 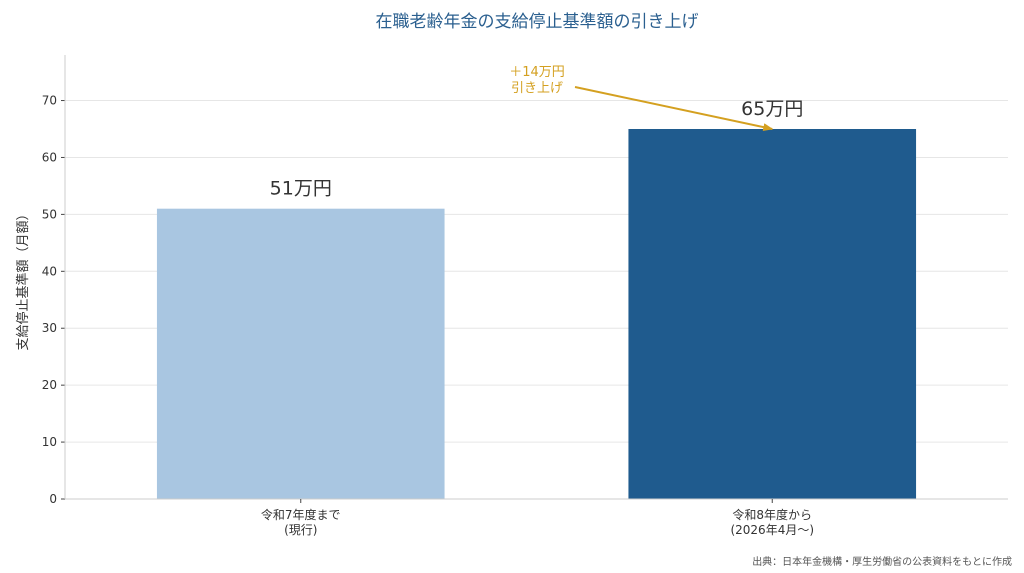 What do you see at coordinates (300, 530) in the screenshot?
I see `x-tick-label: (現行)` at bounding box center [300, 530].